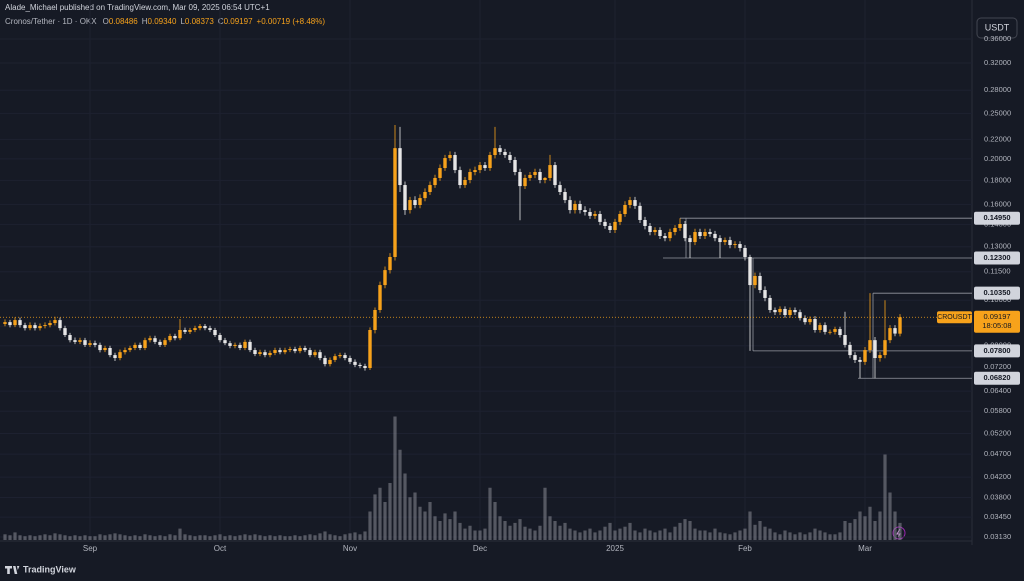  What do you see at coordinates (997, 321) in the screenshot?
I see `price-box` at bounding box center [997, 321].